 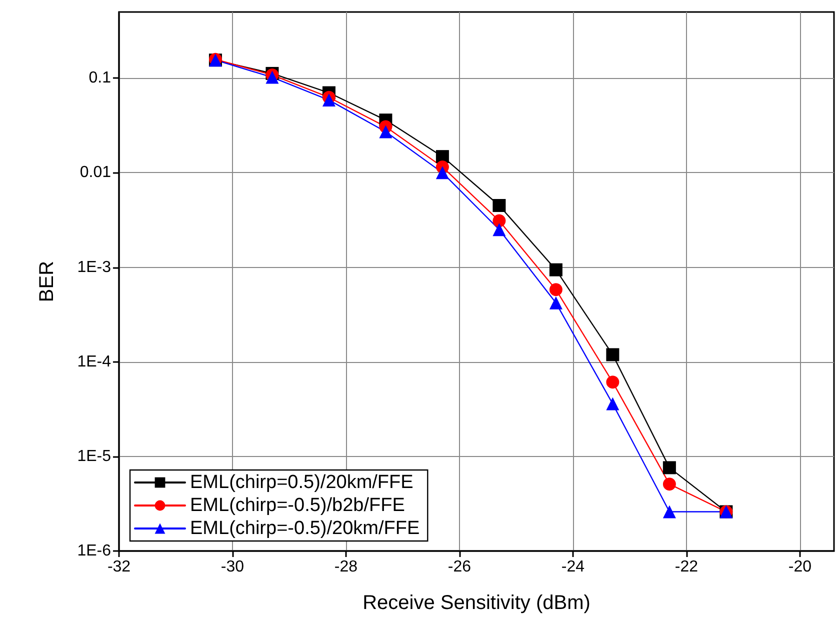 What do you see at coordinates (232, 567) in the screenshot?
I see `x-tick-label: -30` at bounding box center [232, 567].